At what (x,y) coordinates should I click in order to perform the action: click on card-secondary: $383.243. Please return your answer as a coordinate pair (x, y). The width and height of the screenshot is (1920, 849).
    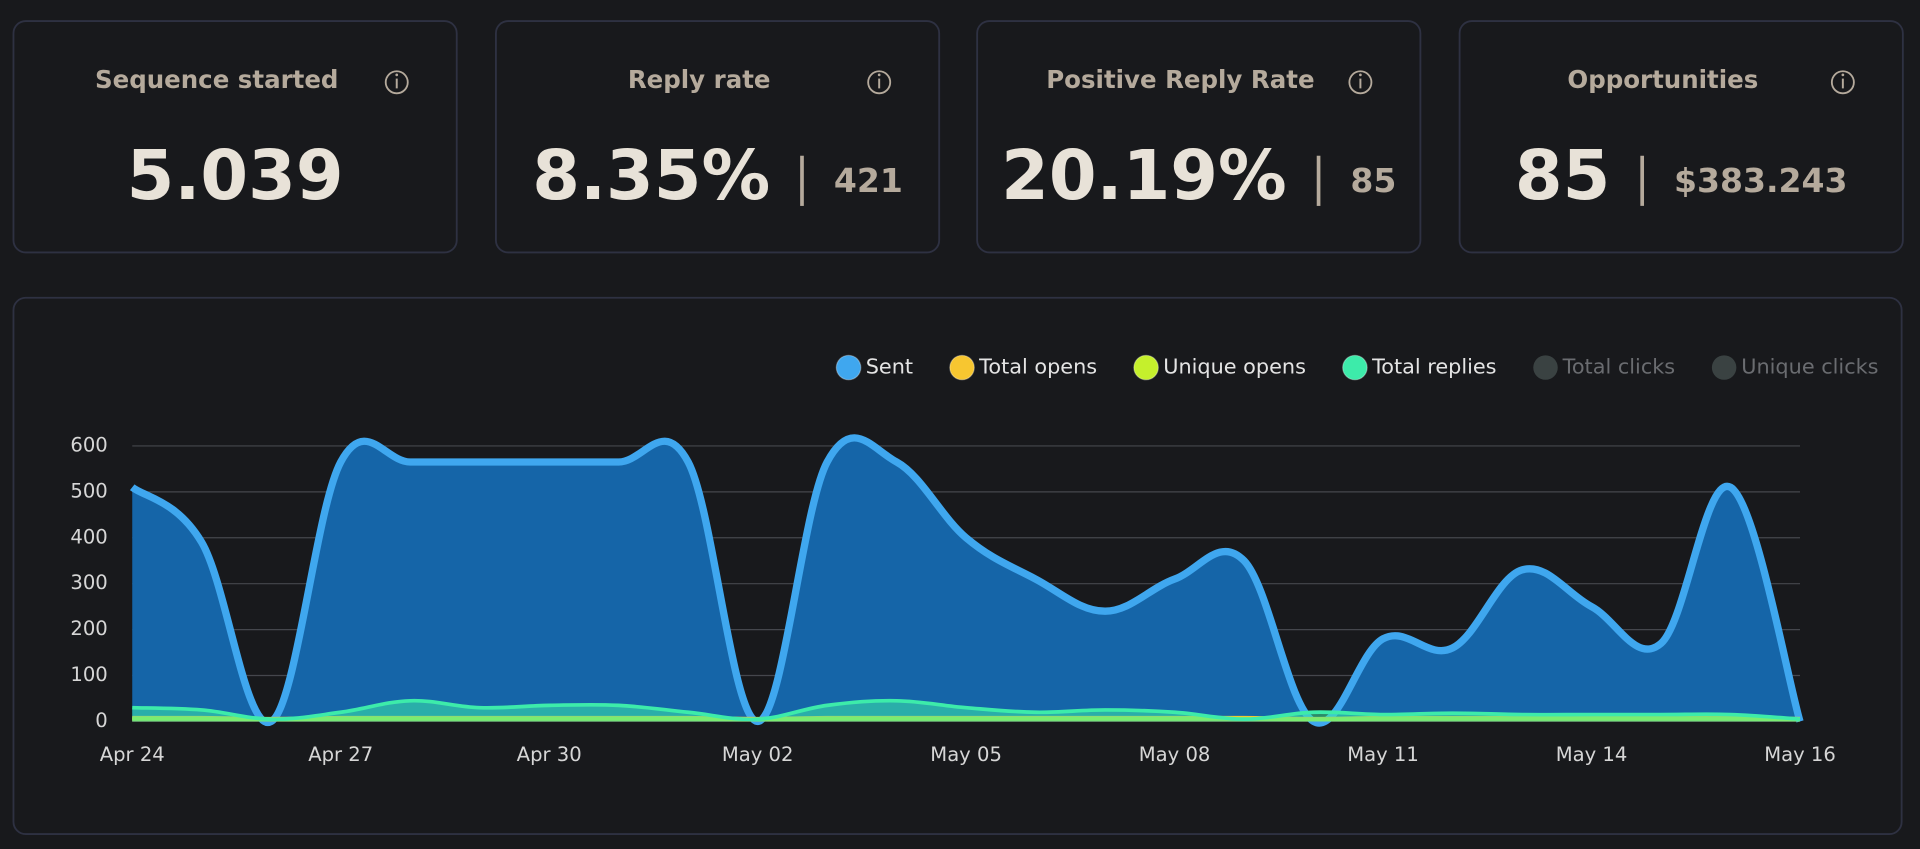
    Looking at the image, I should click on (1761, 180).